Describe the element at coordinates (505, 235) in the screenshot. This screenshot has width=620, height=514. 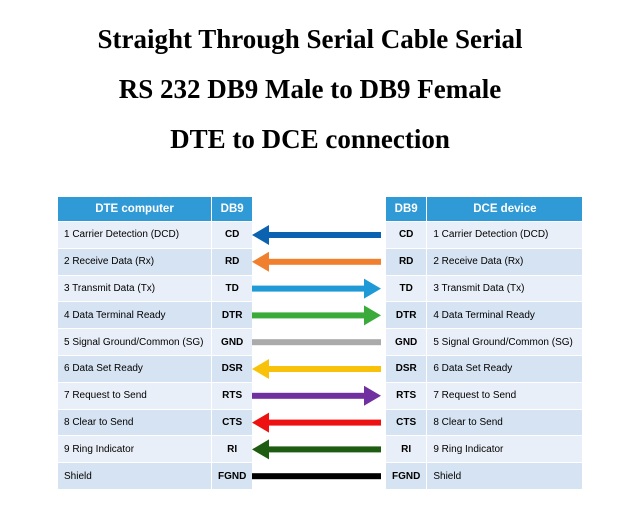
I see `dce-signal-name: 1 Carrier Detection (DCD)` at that location.